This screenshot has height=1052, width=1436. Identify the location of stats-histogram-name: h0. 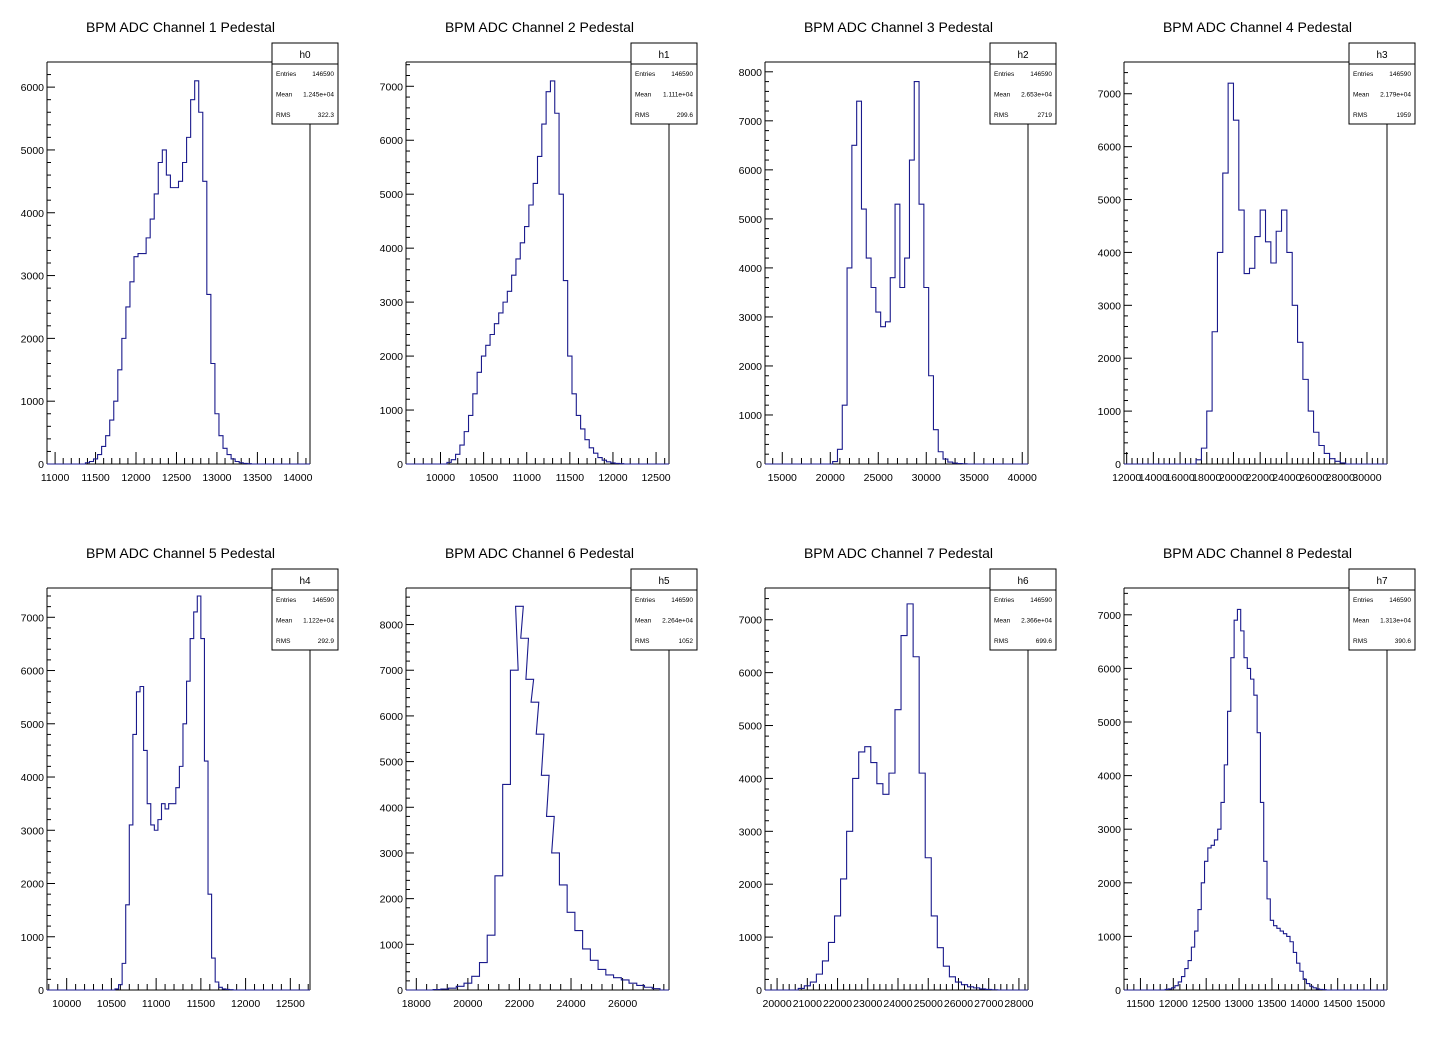
(305, 55).